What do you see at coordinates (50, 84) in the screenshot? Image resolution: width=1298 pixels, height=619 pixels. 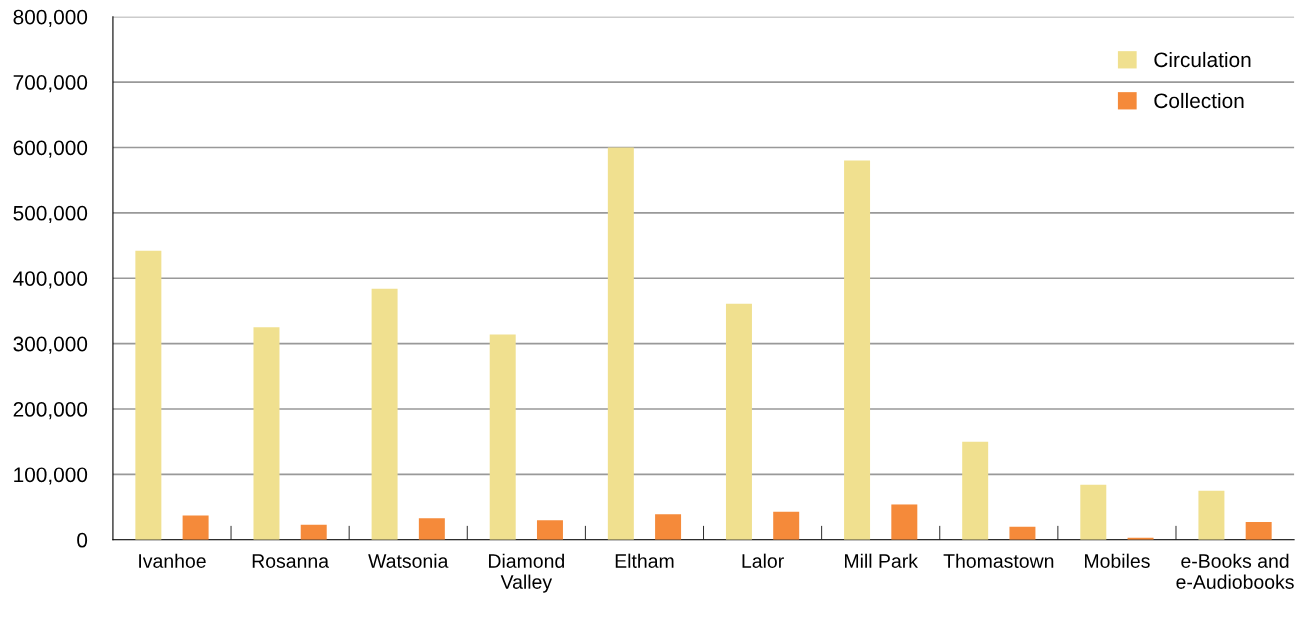 I see `y-tick-label: 700,000` at bounding box center [50, 84].